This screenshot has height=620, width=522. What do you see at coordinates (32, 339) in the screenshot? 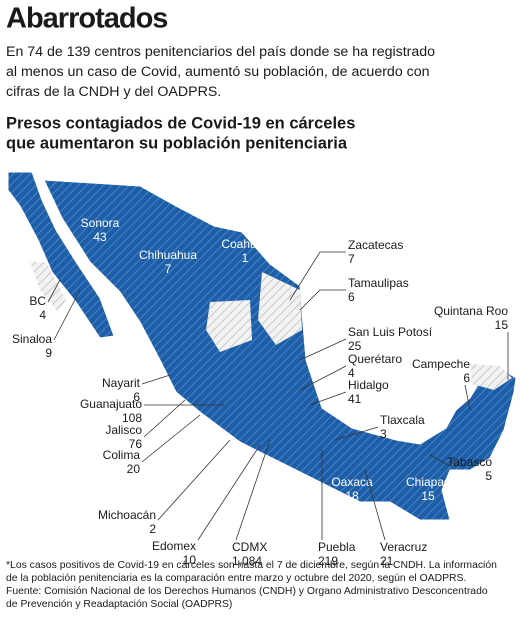
I see `state-name: Sinaloa` at bounding box center [32, 339].